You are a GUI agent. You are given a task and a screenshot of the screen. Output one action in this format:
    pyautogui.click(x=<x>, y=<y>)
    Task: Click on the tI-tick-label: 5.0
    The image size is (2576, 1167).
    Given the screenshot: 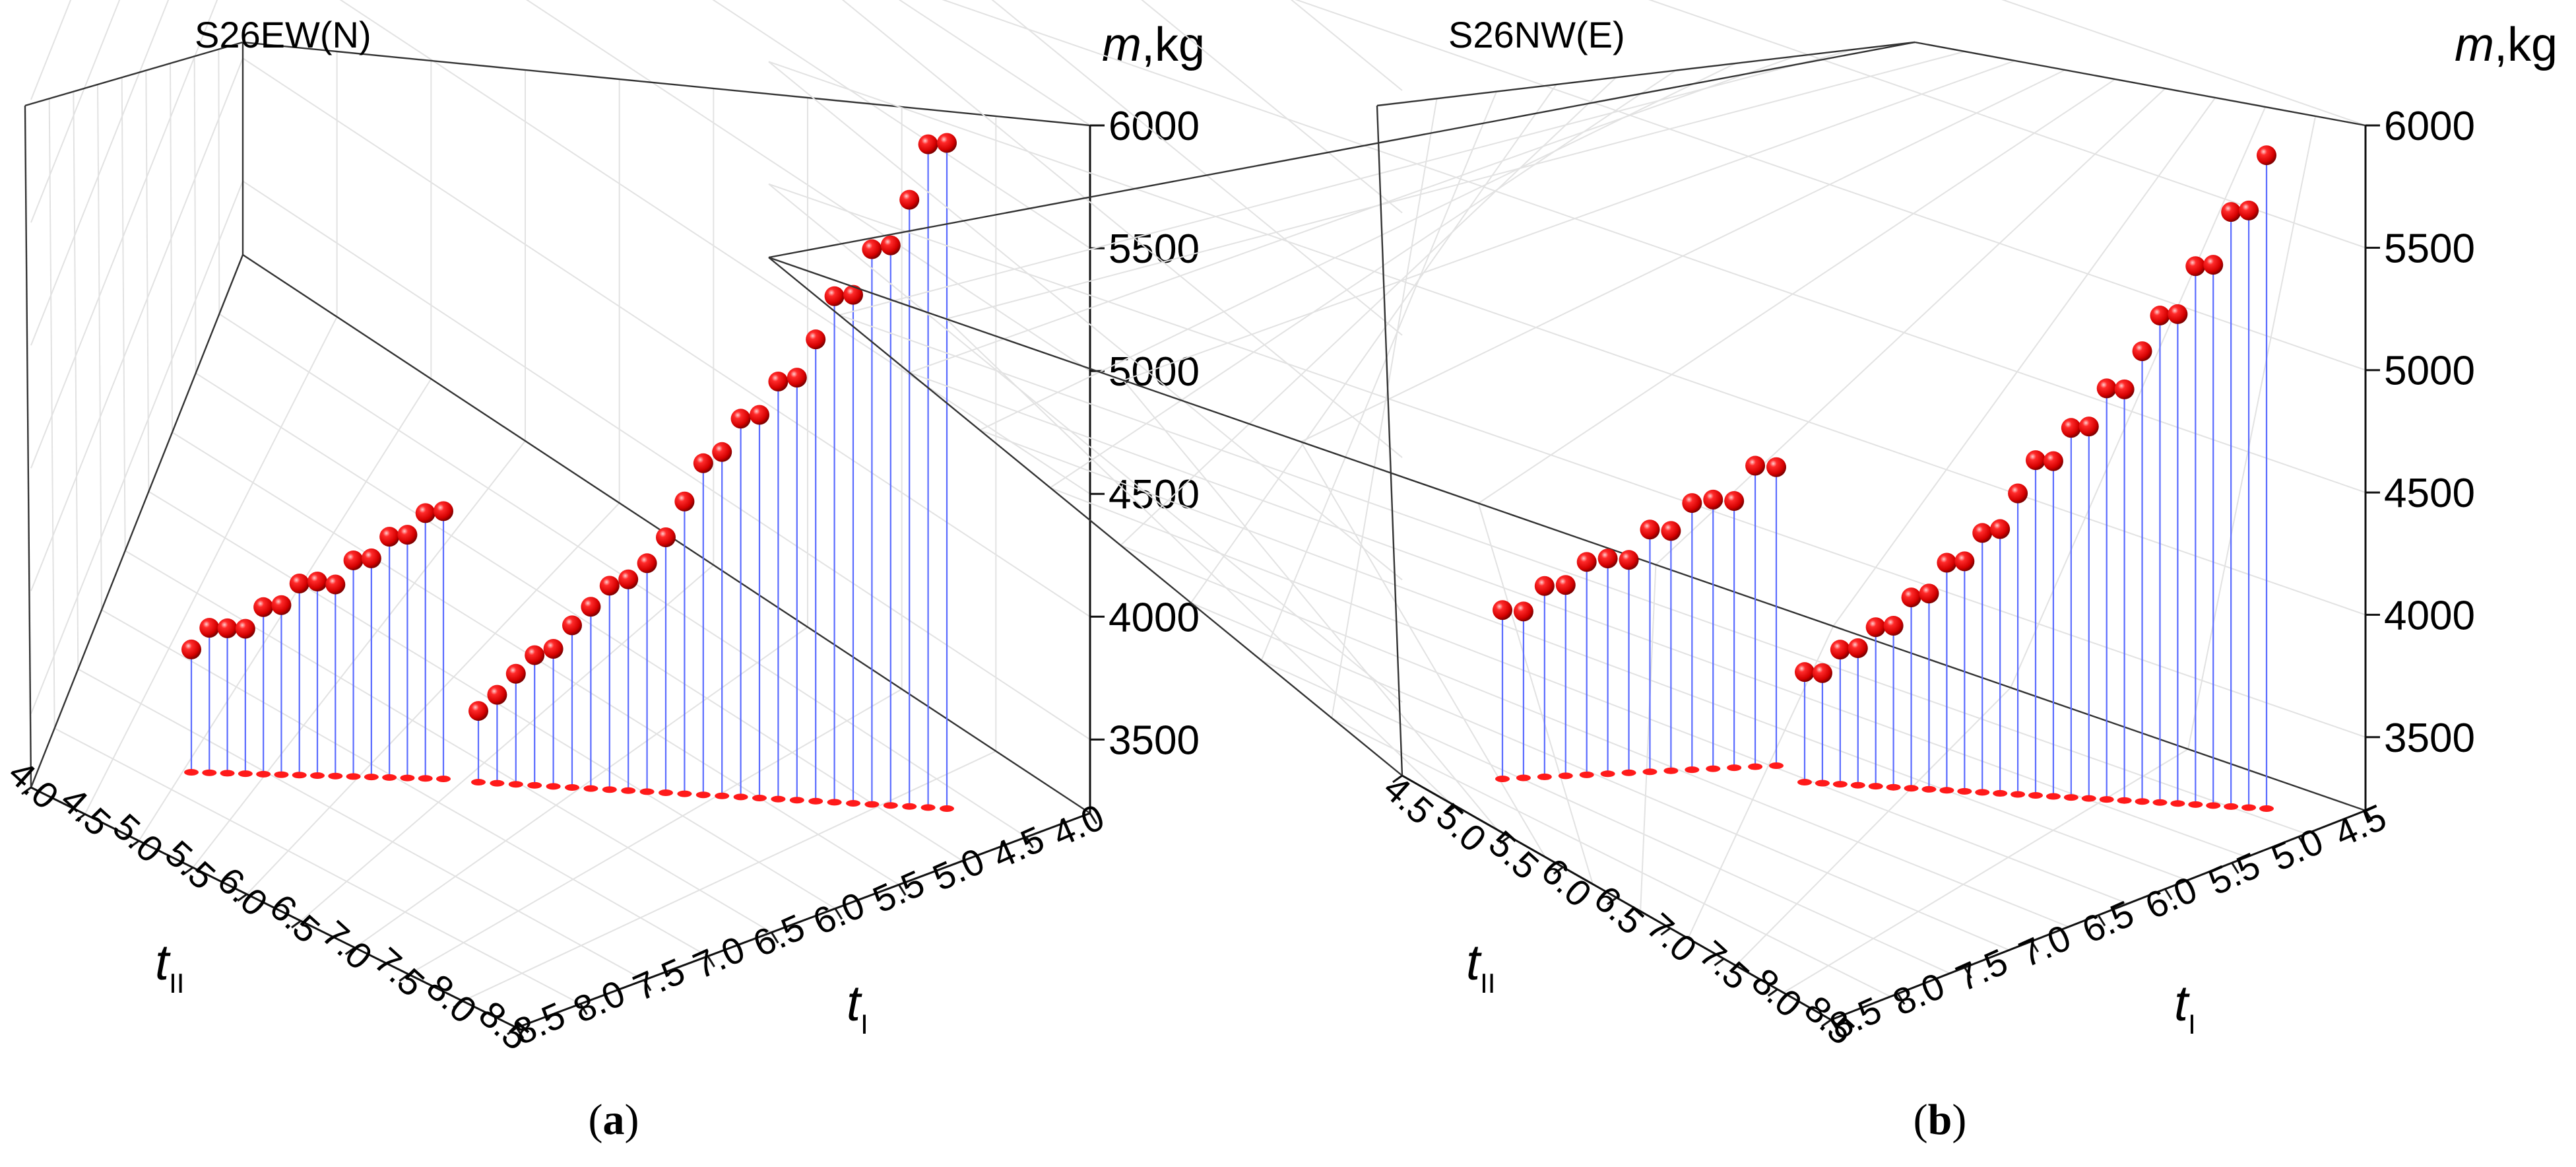 What is the action you would take?
    pyautogui.click(x=958, y=869)
    